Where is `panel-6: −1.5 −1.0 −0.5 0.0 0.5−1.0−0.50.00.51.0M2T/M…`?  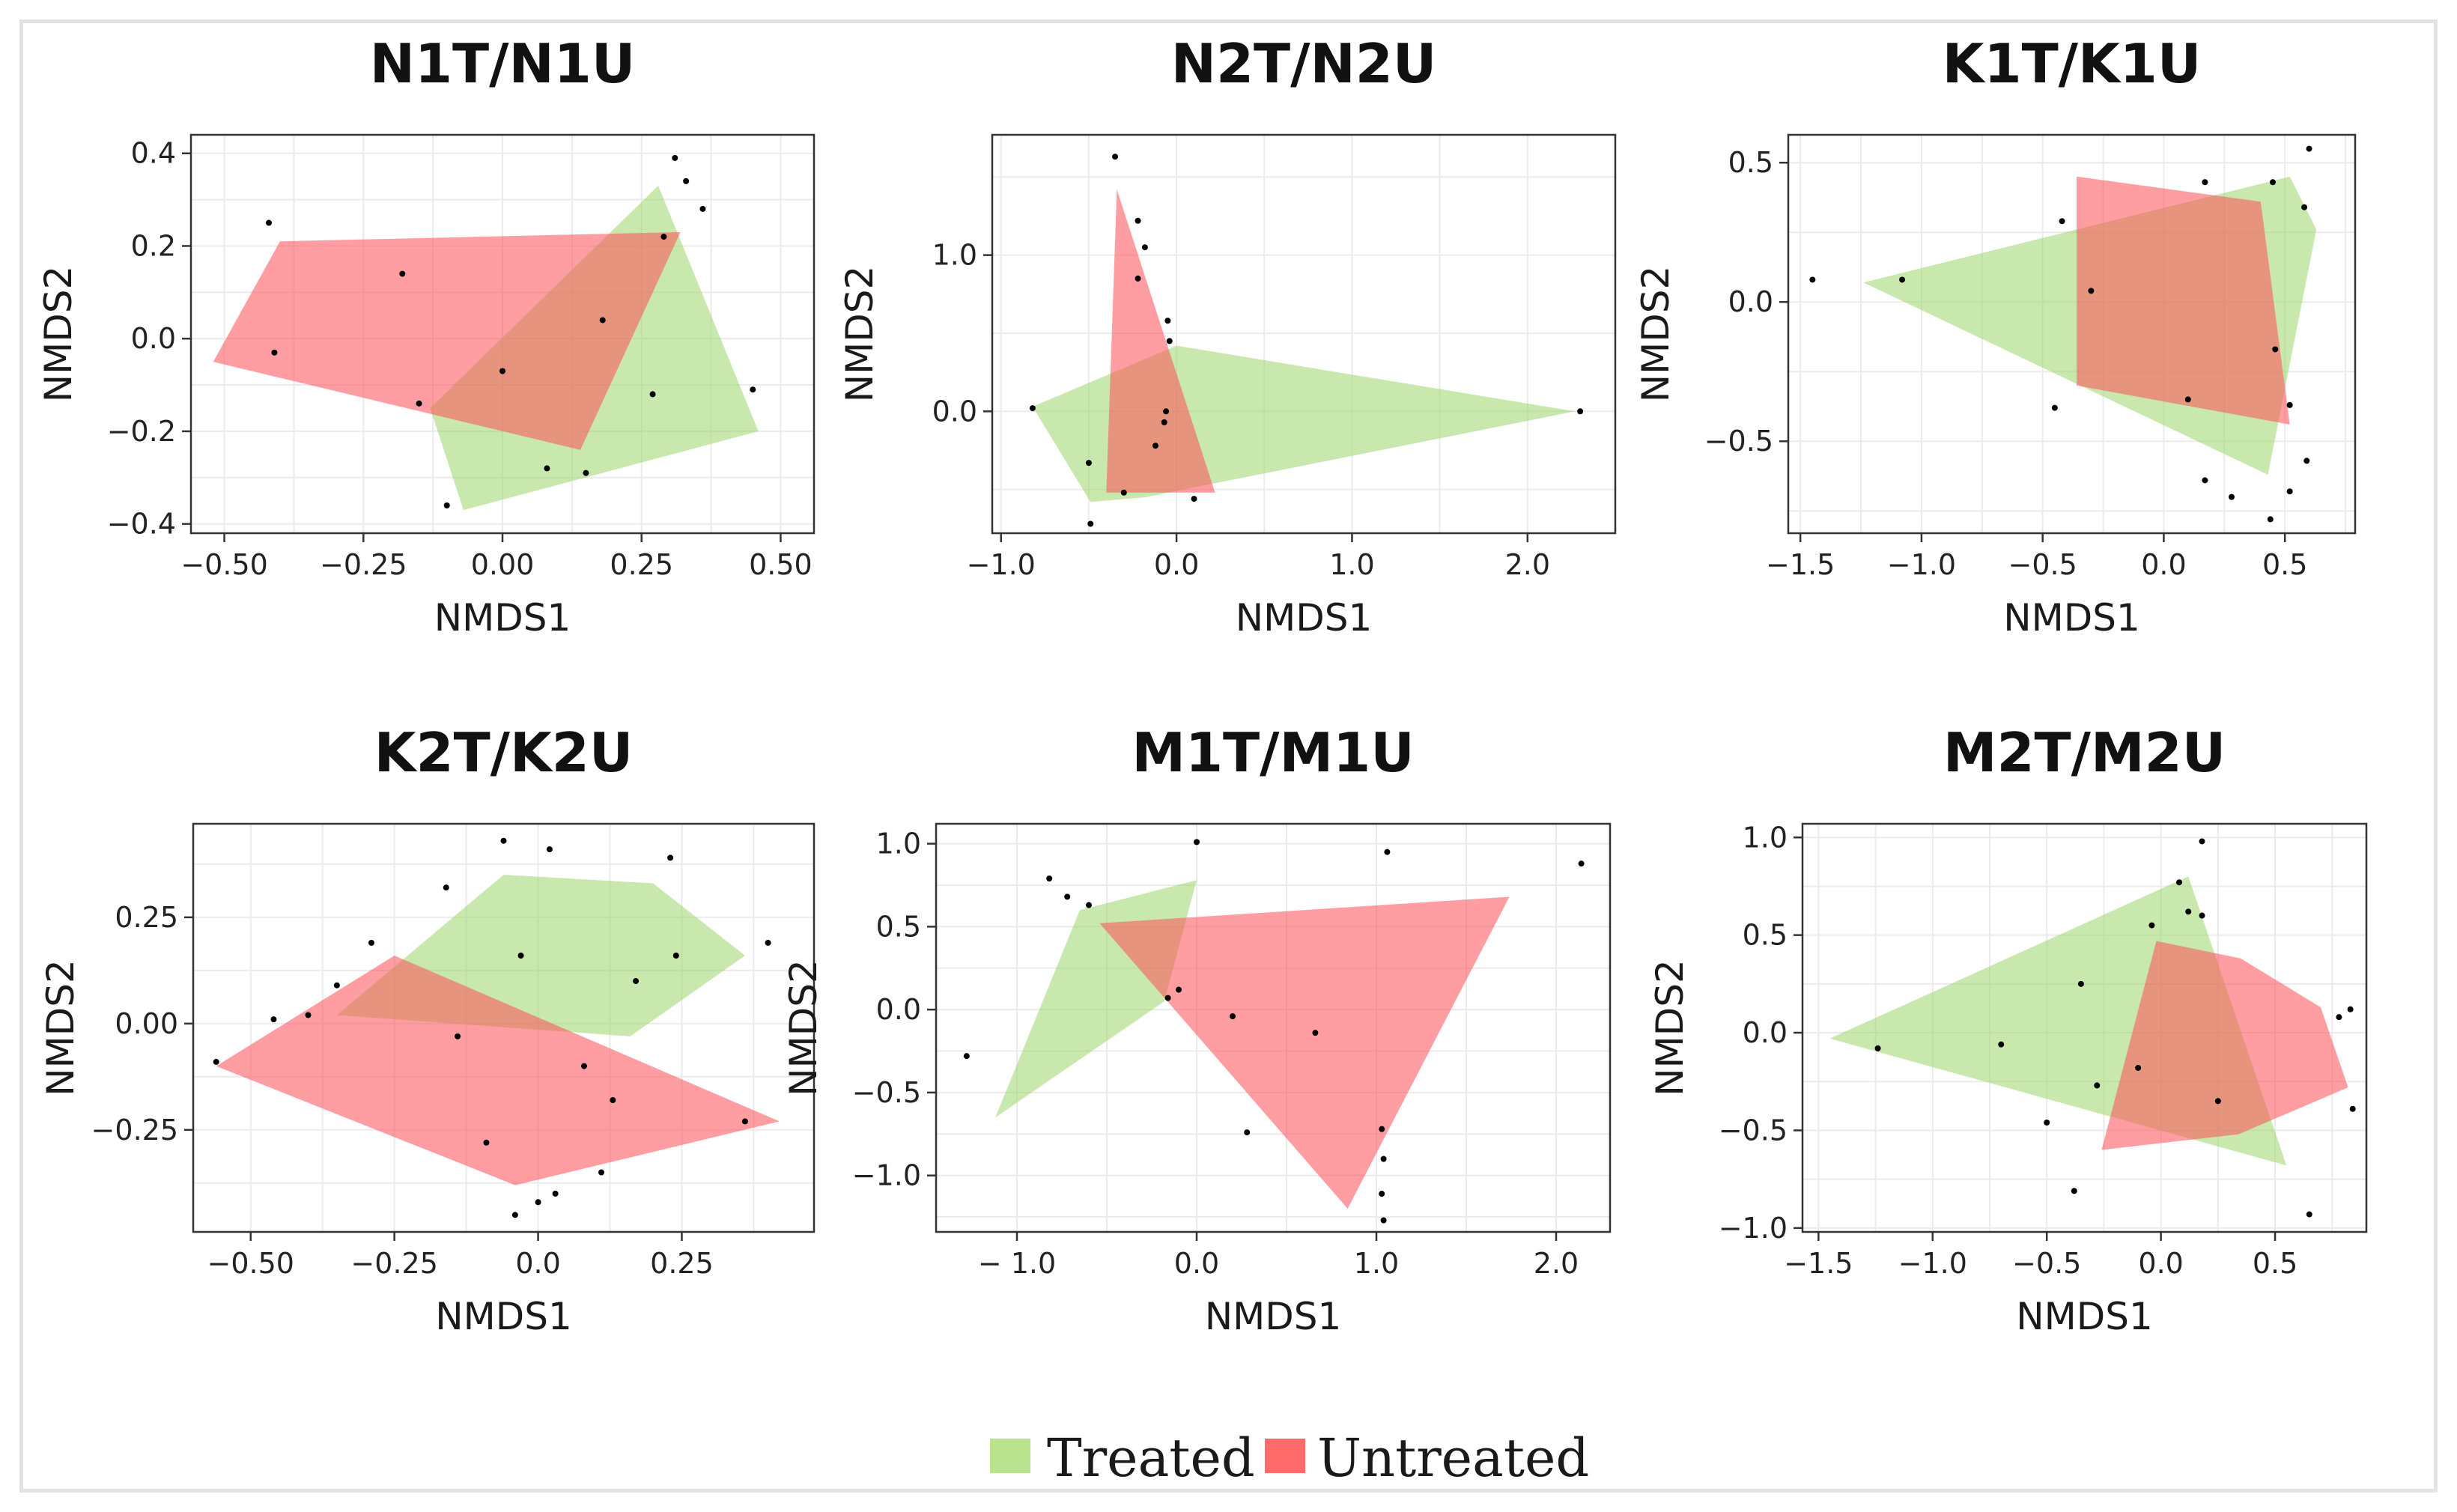 panel-6: −1.5 −1.0 −0.5 0.0 0.5−1.0−0.50.00.51.0M2T/M… is located at coordinates (2008, 1029).